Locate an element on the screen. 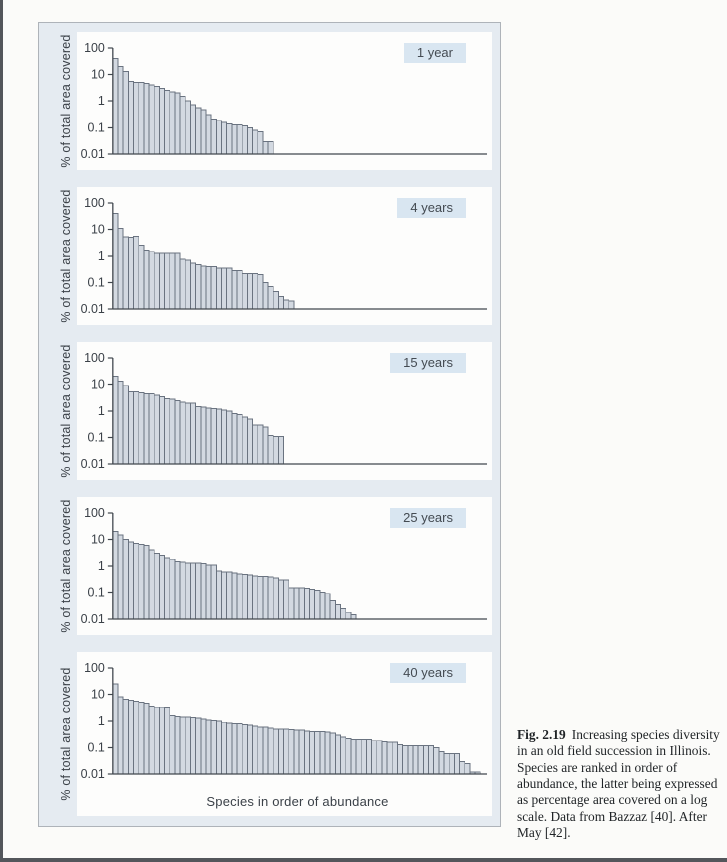 The width and height of the screenshot is (727, 862). bar-chart-25-years: 100 10 1 0.1 0.01 is located at coordinates (284, 566).